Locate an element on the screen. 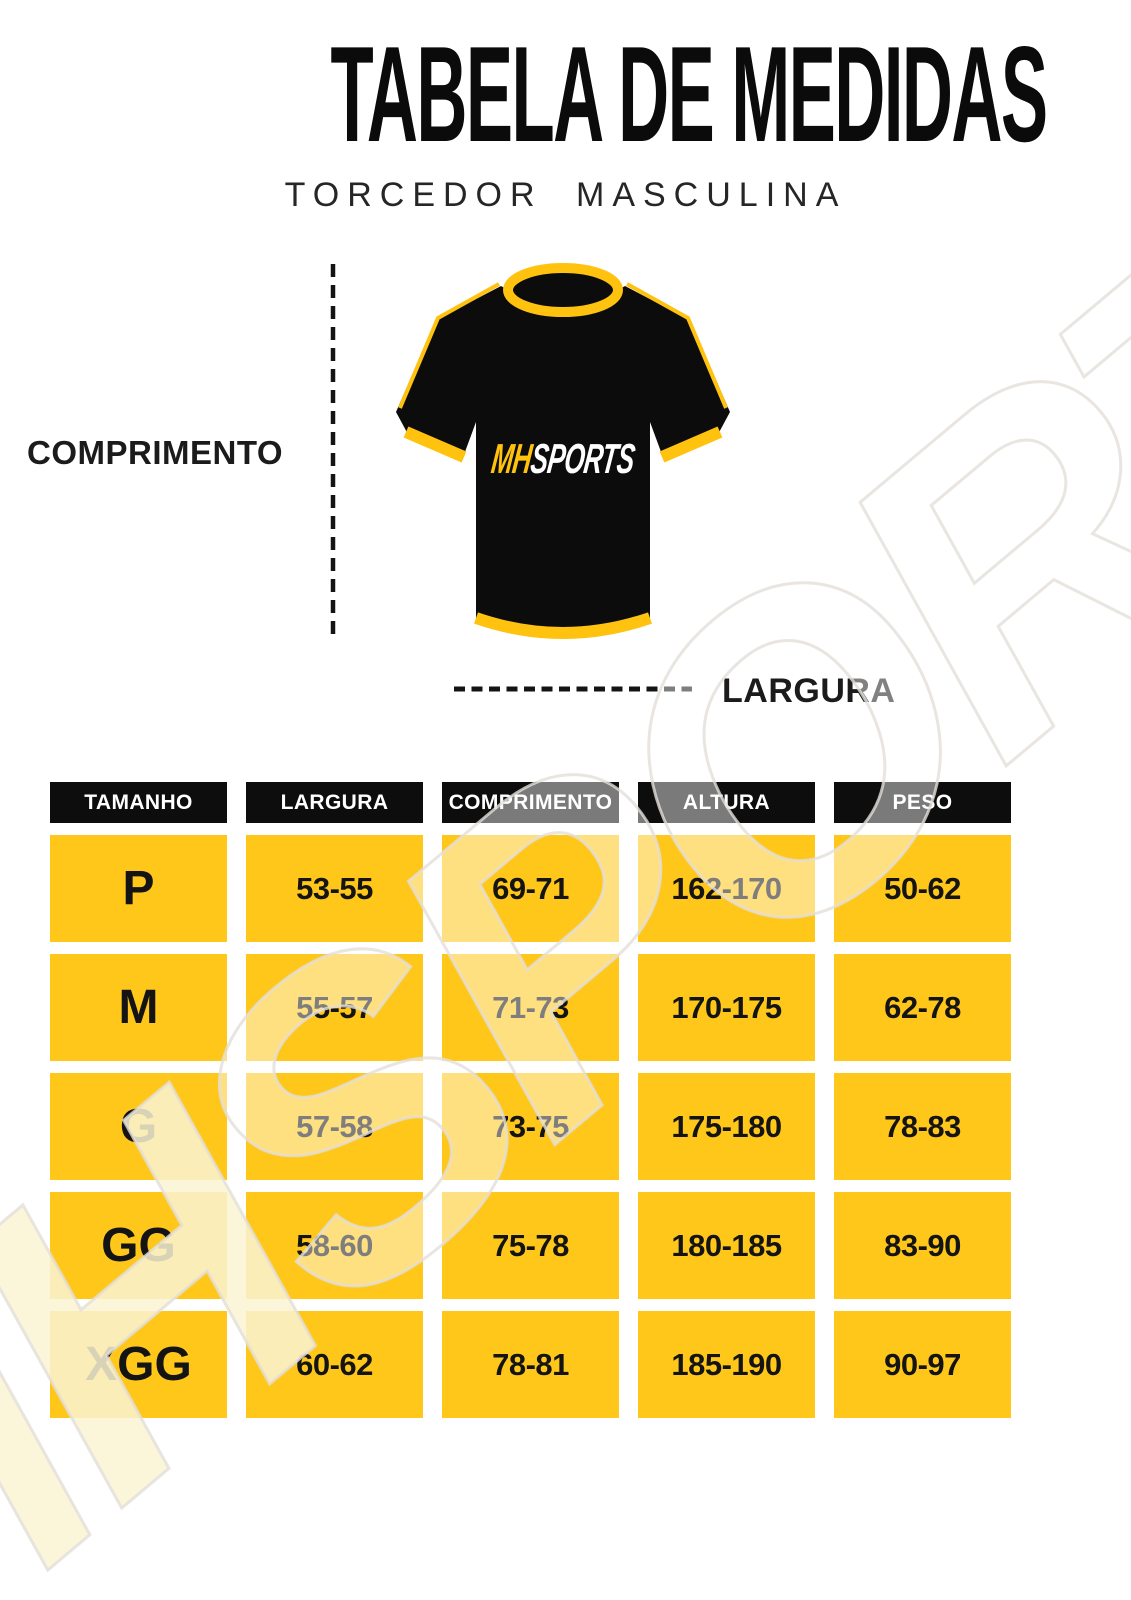 Image resolution: width=1131 pixels, height=1600 pixels. width-dashed-line is located at coordinates (573, 689).